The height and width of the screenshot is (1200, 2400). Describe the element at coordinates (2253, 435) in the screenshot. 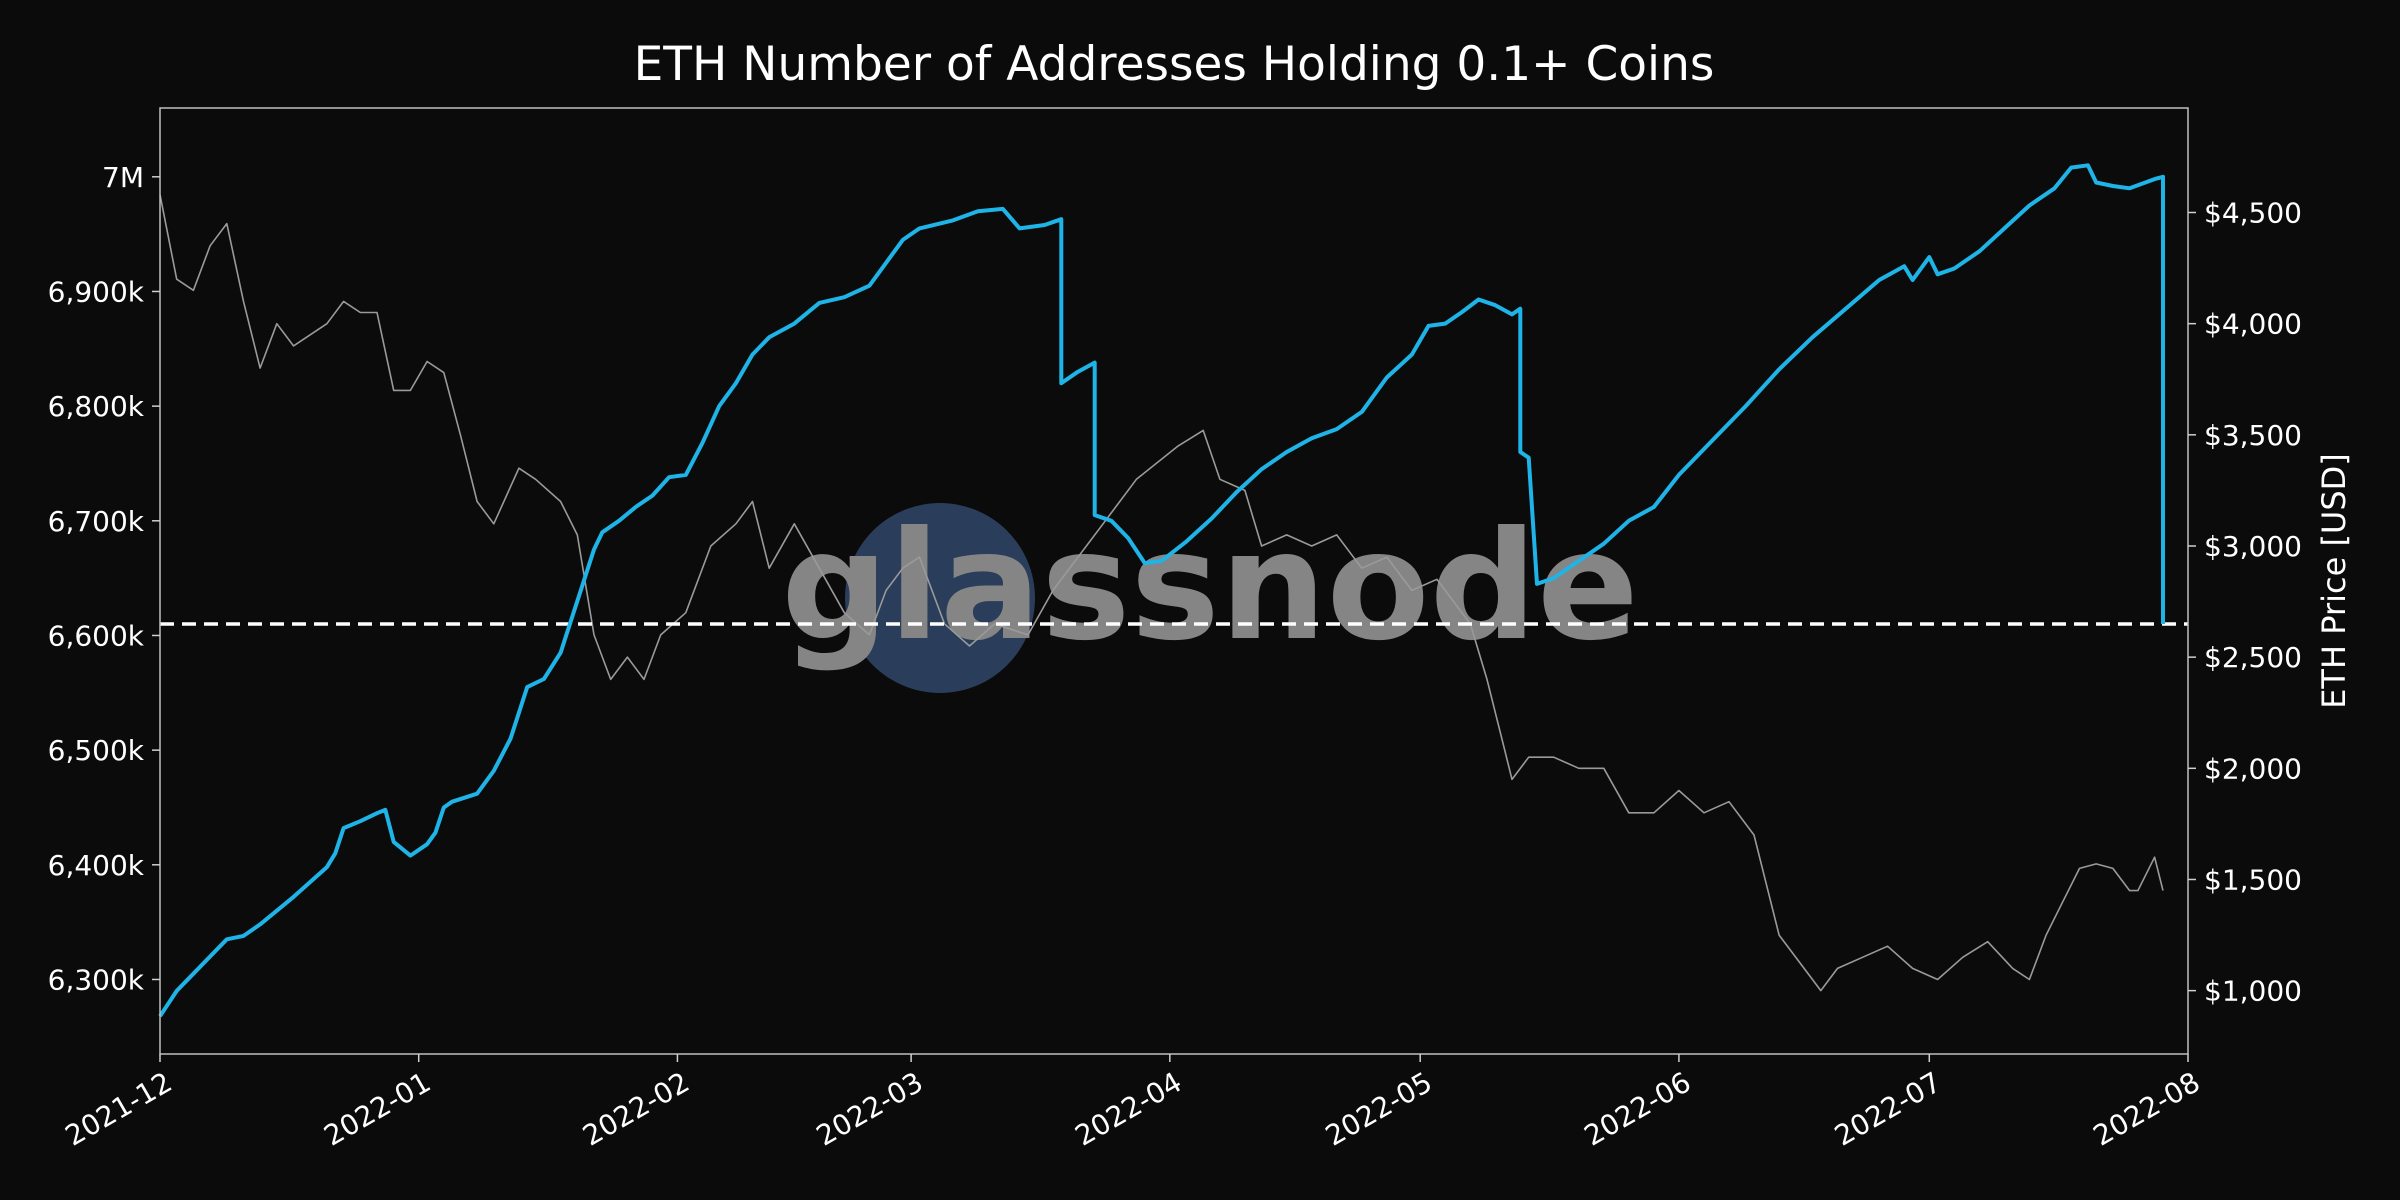

I see `y-right-tick-label: $3,500` at that location.